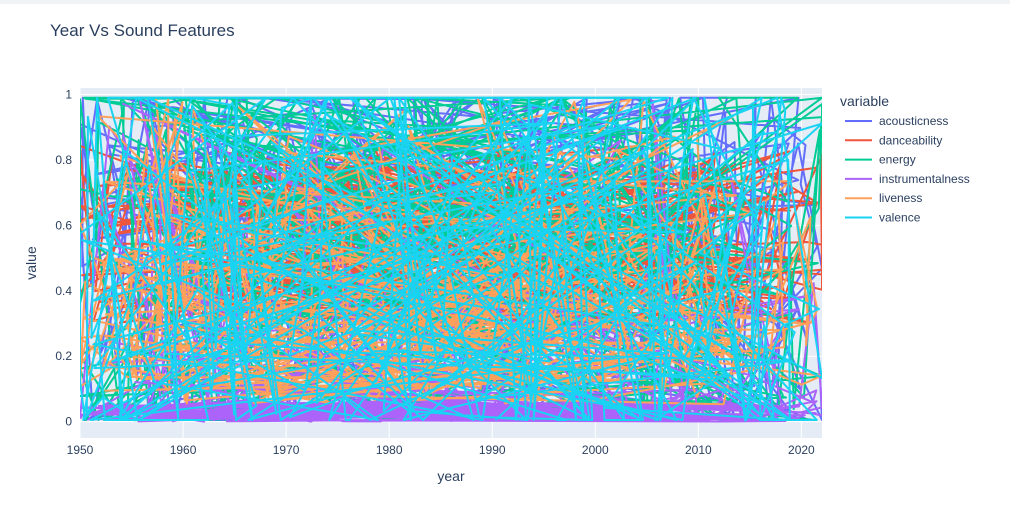 The height and width of the screenshot is (516, 1010). I want to click on legend-label: danceability, so click(910, 140).